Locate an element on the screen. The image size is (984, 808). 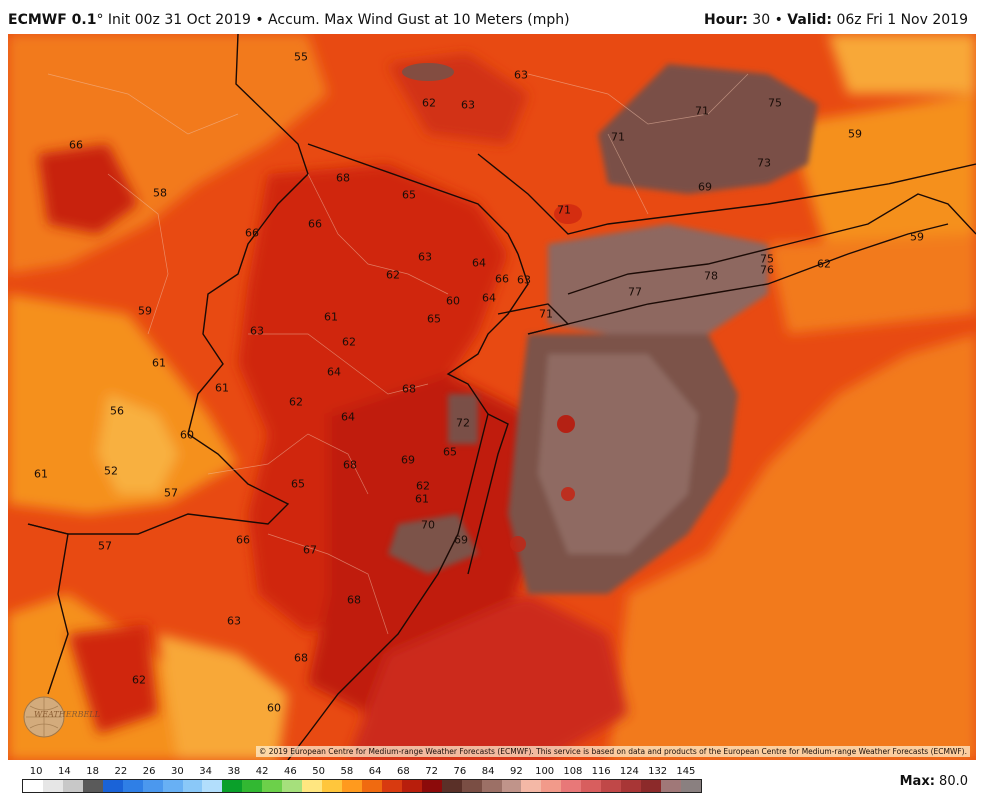
colorbar-tick-label: 58 is located at coordinates (347, 771).